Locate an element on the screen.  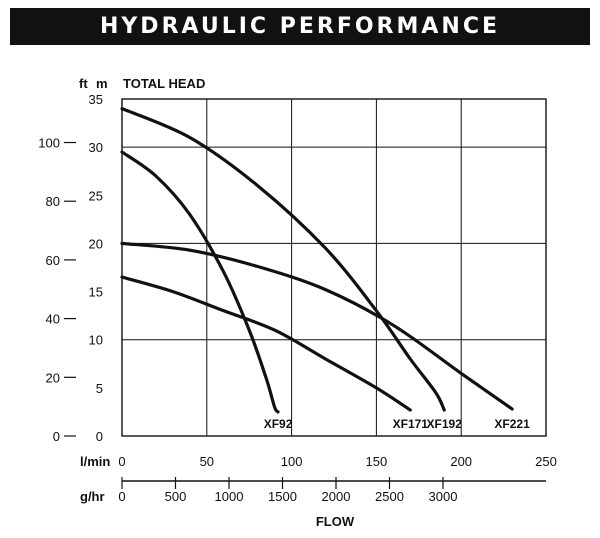
y-tick-label-ft: 0 is located at coordinates (56, 436).